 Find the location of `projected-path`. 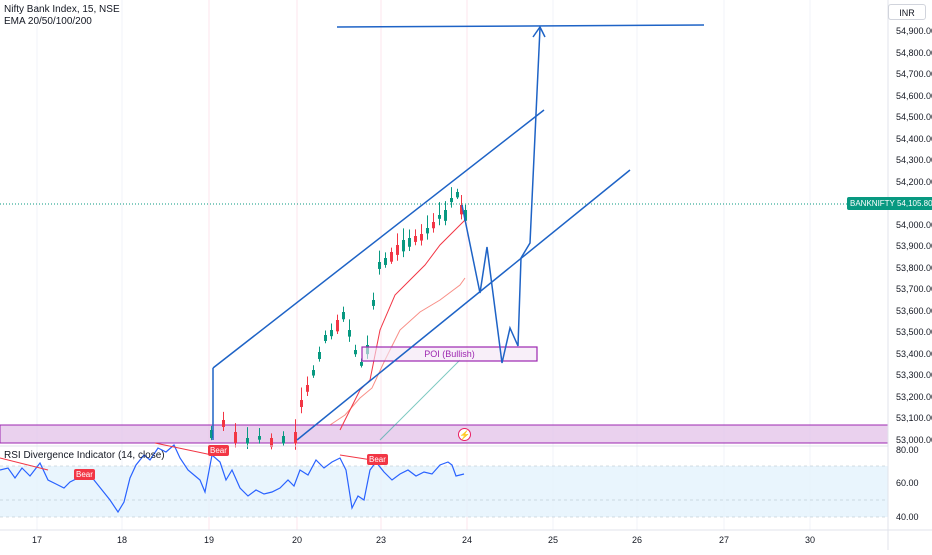

projected-path is located at coordinates (501, 195).